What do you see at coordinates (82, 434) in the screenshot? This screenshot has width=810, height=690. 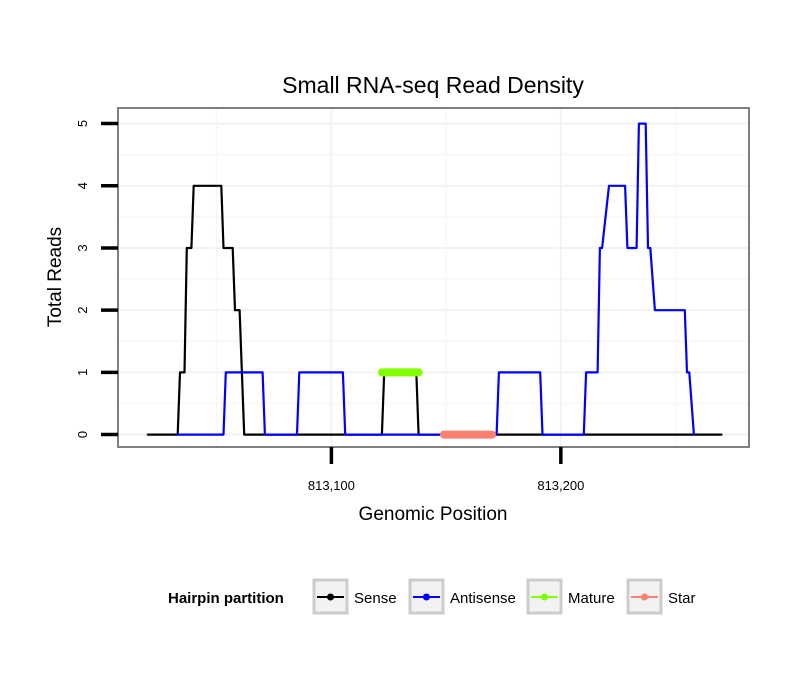 I see `y-tick-label-0: 0` at bounding box center [82, 434].